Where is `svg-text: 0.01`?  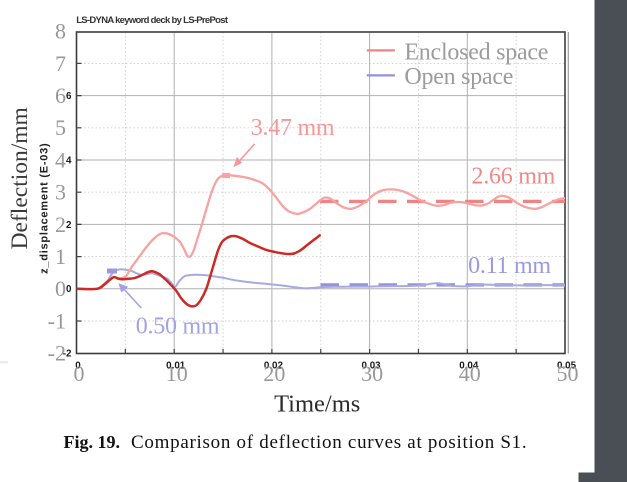 svg-text: 0.01 is located at coordinates (176, 366).